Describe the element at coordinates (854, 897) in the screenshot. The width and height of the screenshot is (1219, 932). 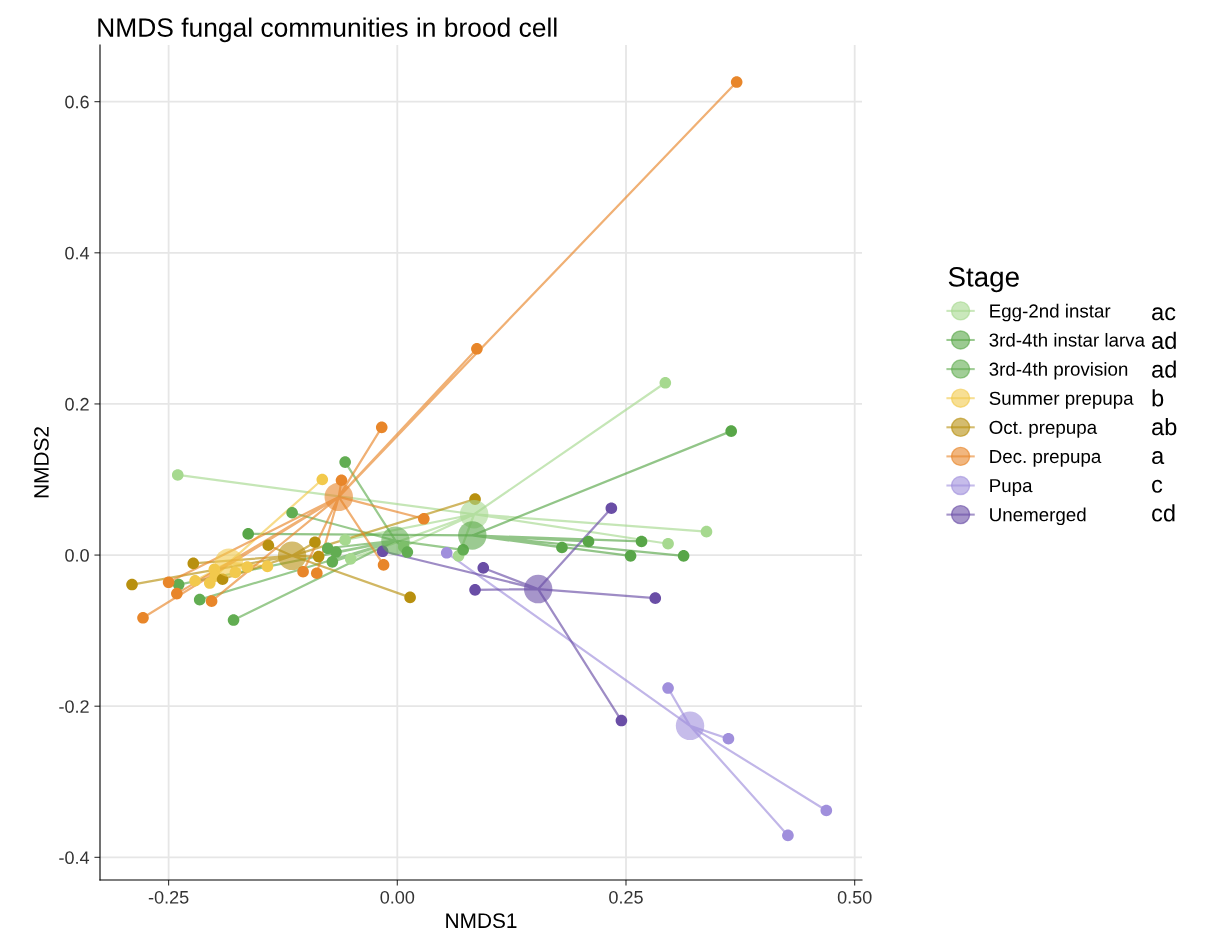
I see `x-tick-label: 0.50` at that location.